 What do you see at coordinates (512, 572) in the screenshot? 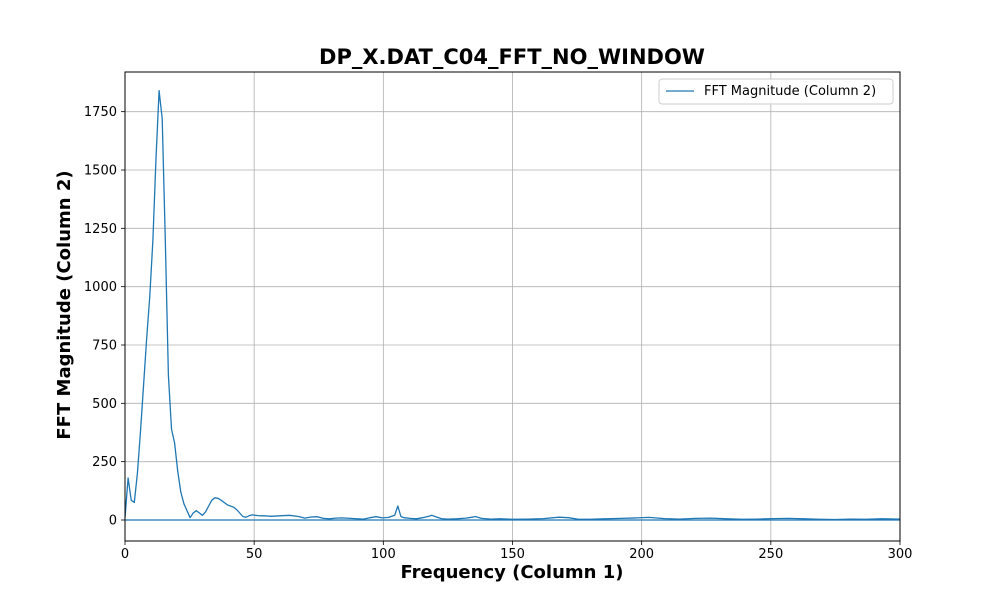
I see `x-axis-title: Frequency (Column 1)` at bounding box center [512, 572].